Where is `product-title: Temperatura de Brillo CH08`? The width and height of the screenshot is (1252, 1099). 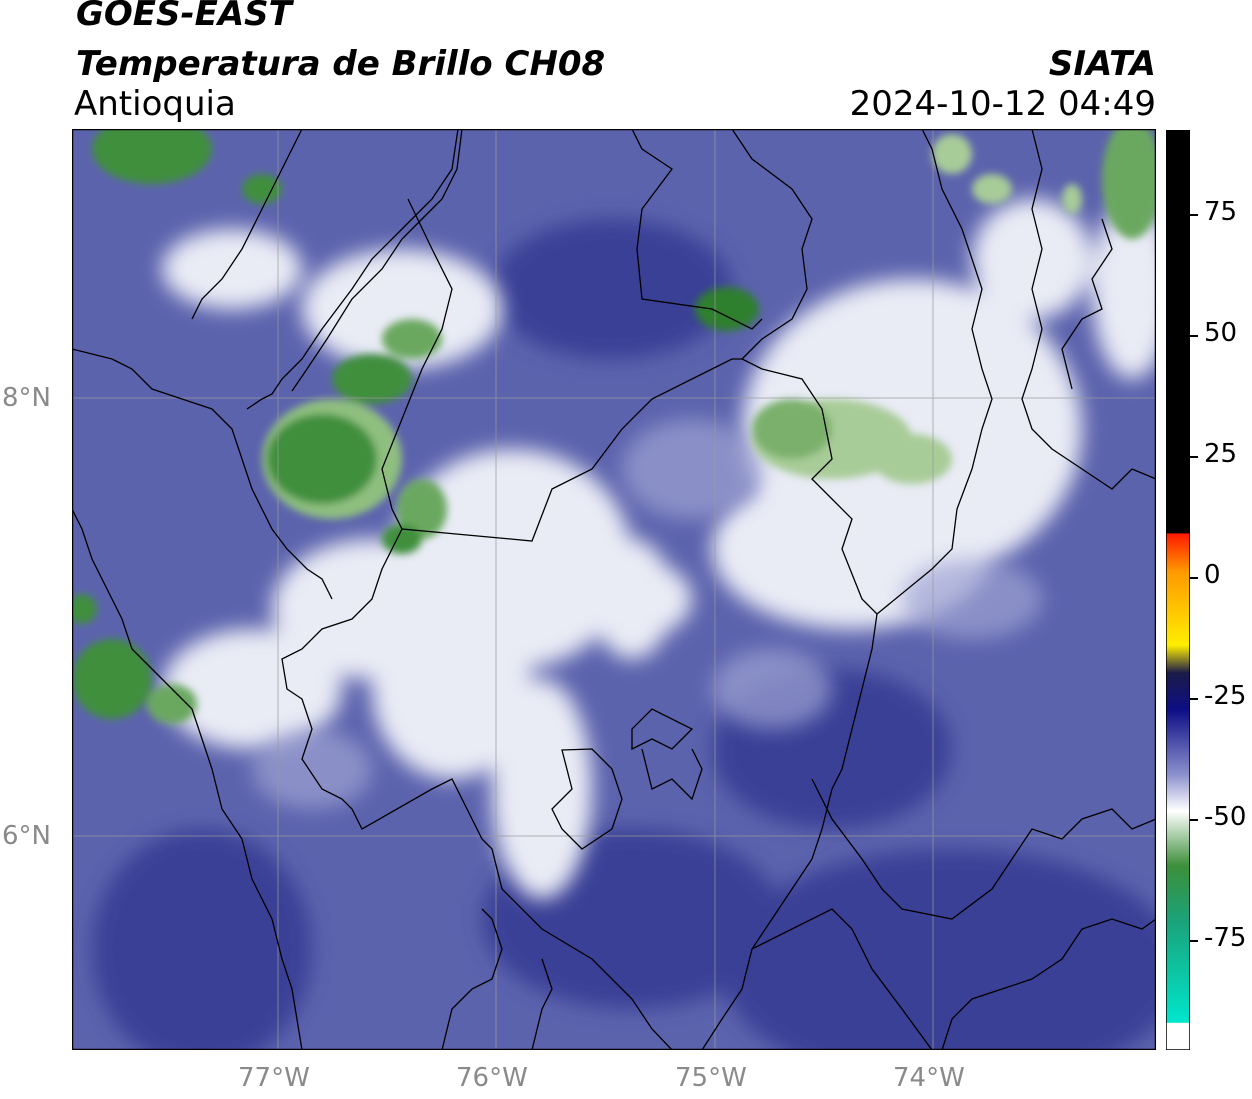
product-title: Temperatura de Brillo CH08 is located at coordinates (341, 64).